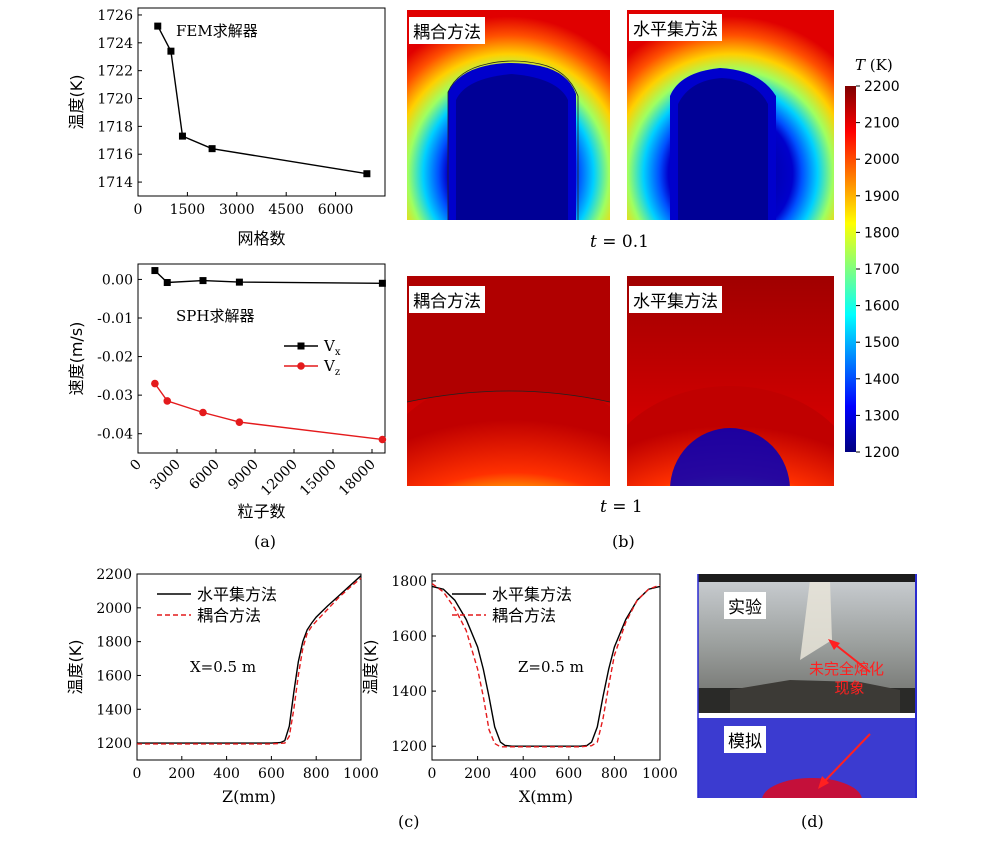 The height and width of the screenshot is (842, 988). What do you see at coordinates (261, 238) in the screenshot?
I see `x-axis-label: 网格数` at bounding box center [261, 238].